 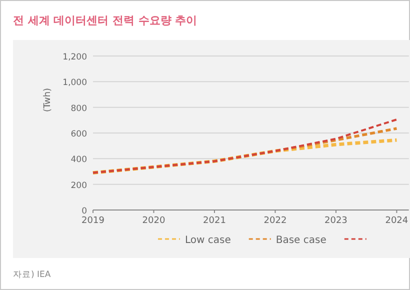 I want to click on legend-label: Low case, so click(x=208, y=240).